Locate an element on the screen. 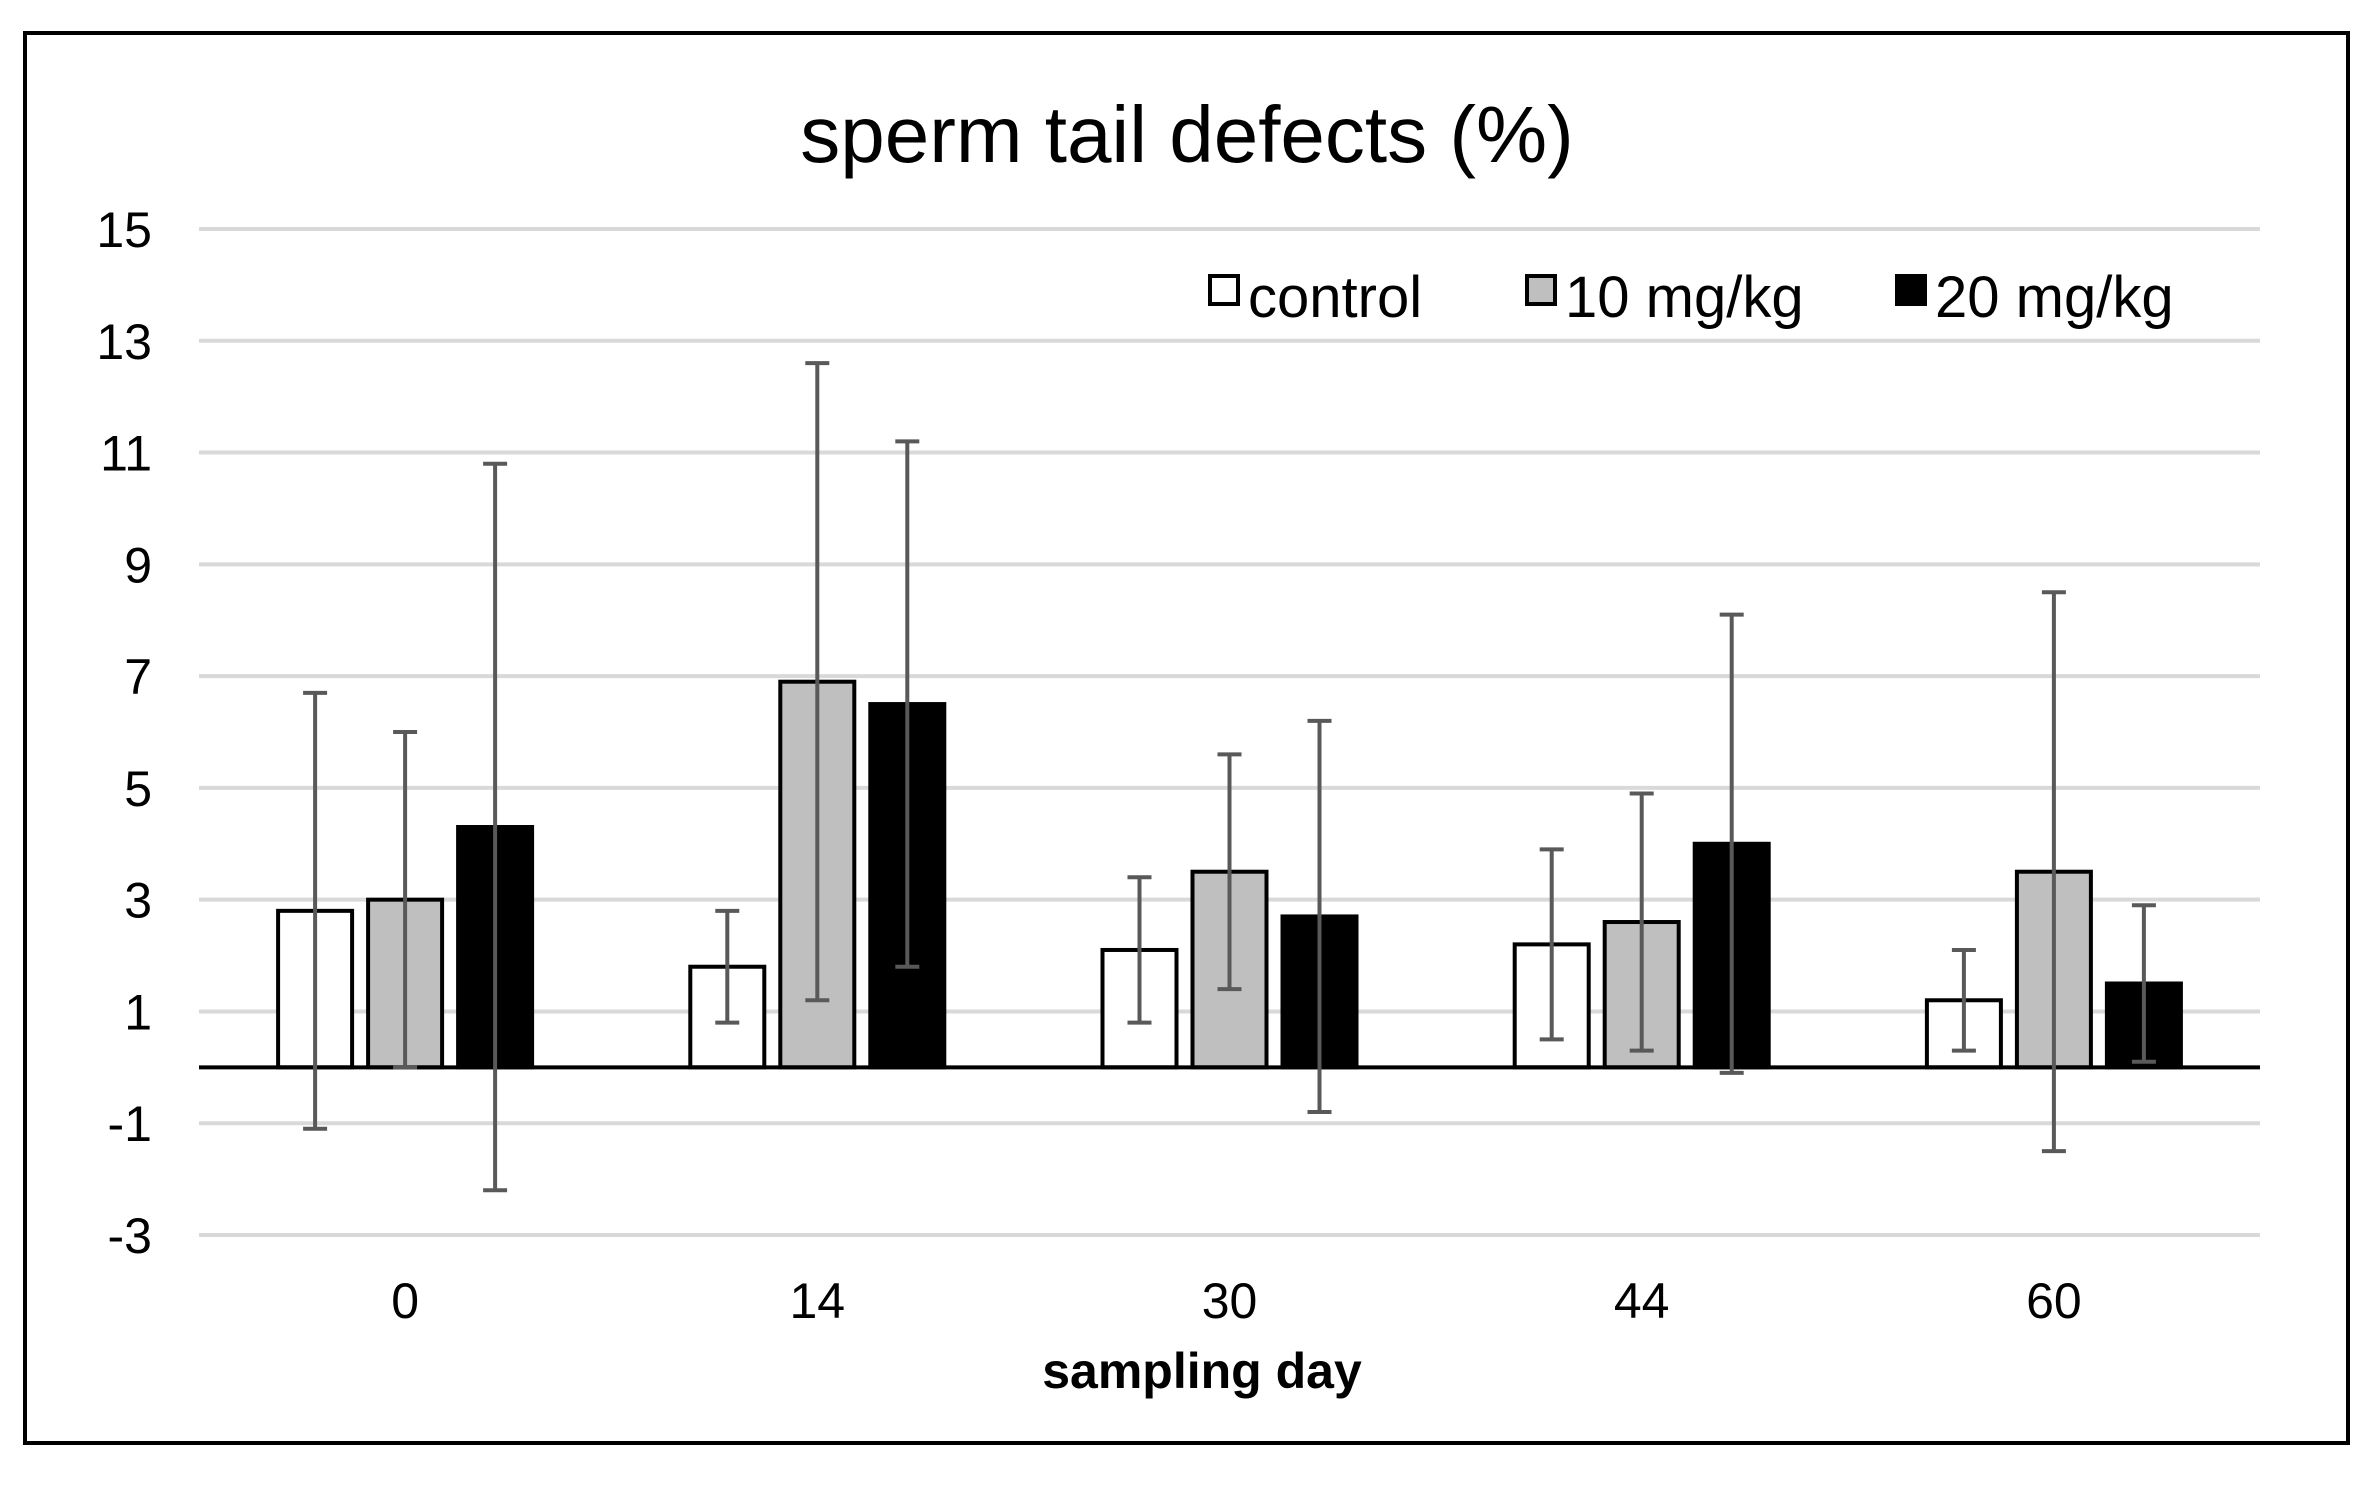 This screenshot has height=1486, width=2374. x-tick-label: 60 is located at coordinates (2054, 1301).